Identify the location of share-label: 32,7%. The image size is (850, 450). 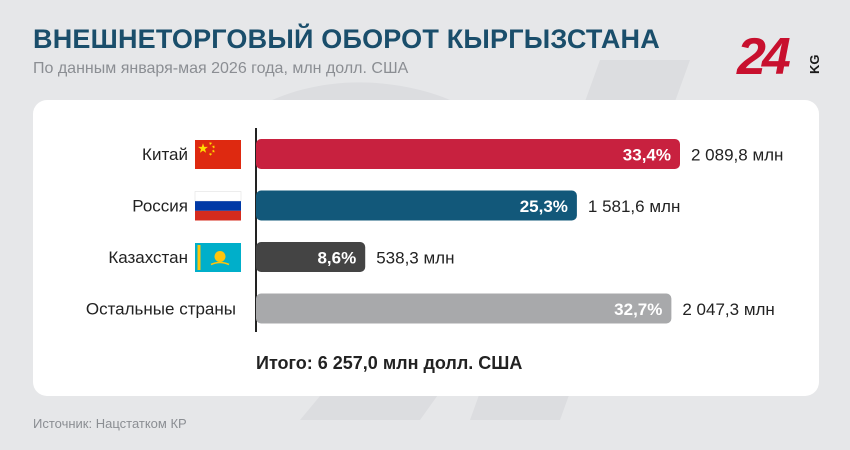
(638, 309).